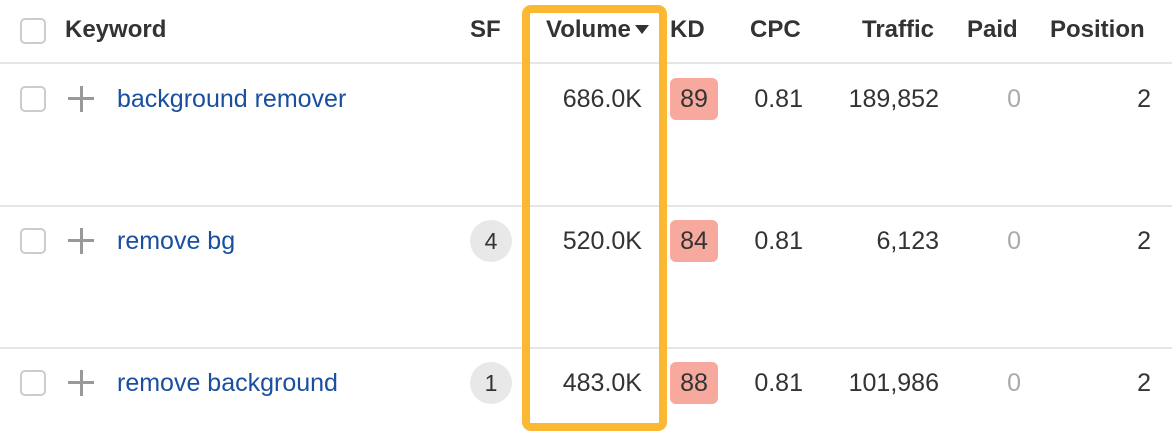 The image size is (1172, 438). Describe the element at coordinates (907, 241) in the screenshot. I see `traffic-value: 6,123` at that location.